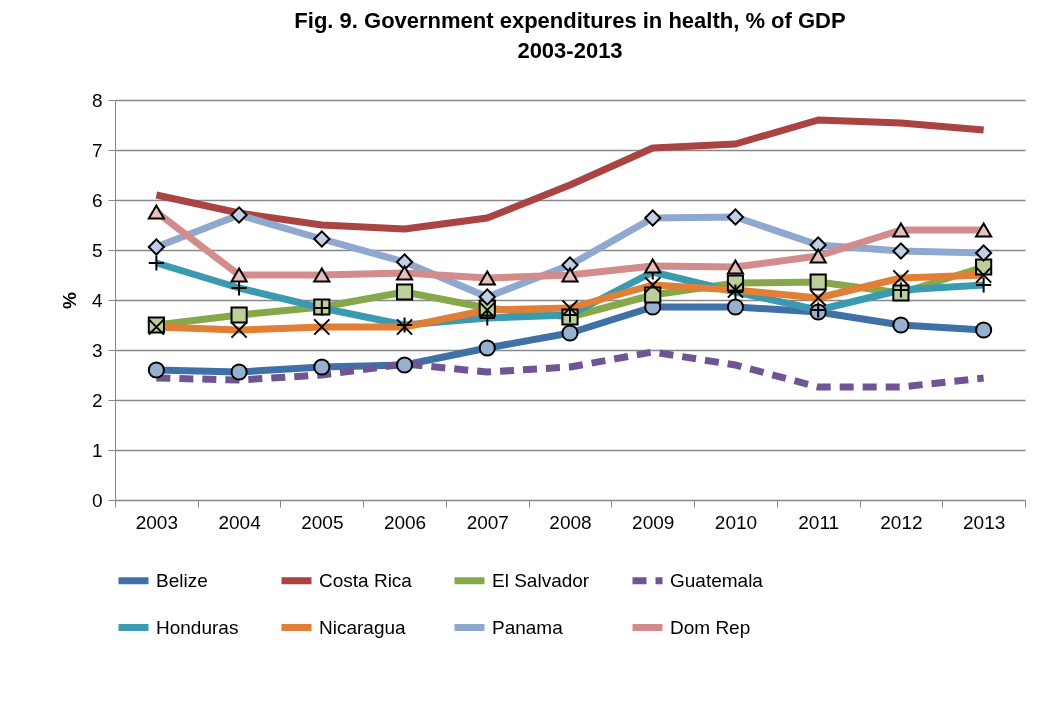 The height and width of the screenshot is (711, 1050). Describe the element at coordinates (97, 150) in the screenshot. I see `y-tick-label: 7` at that location.